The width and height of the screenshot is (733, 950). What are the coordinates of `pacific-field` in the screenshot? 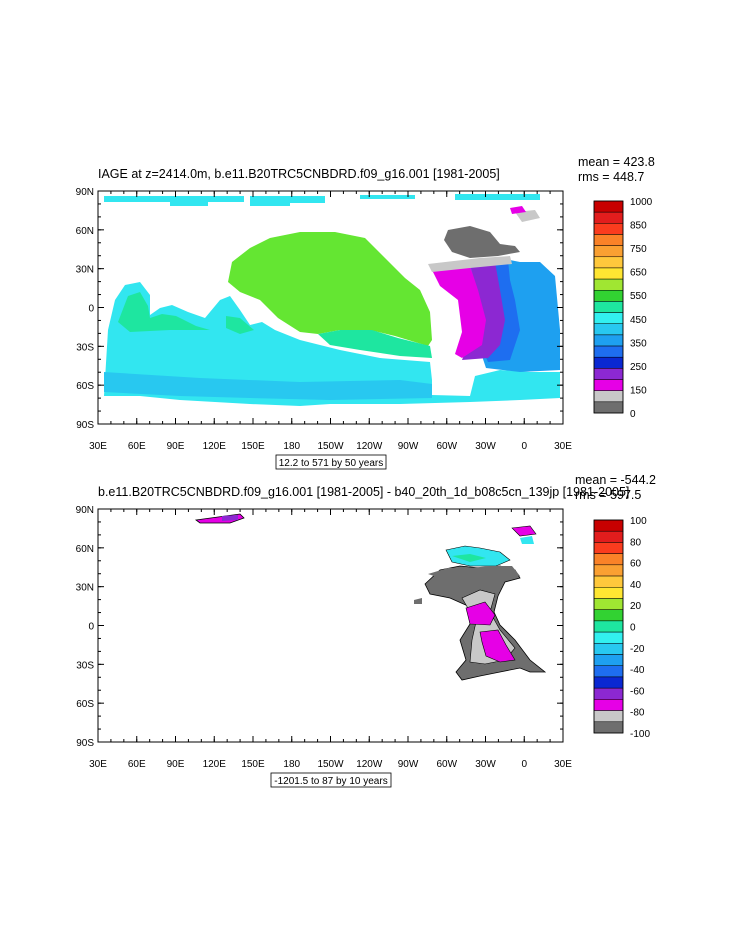 It's located at (330, 289).